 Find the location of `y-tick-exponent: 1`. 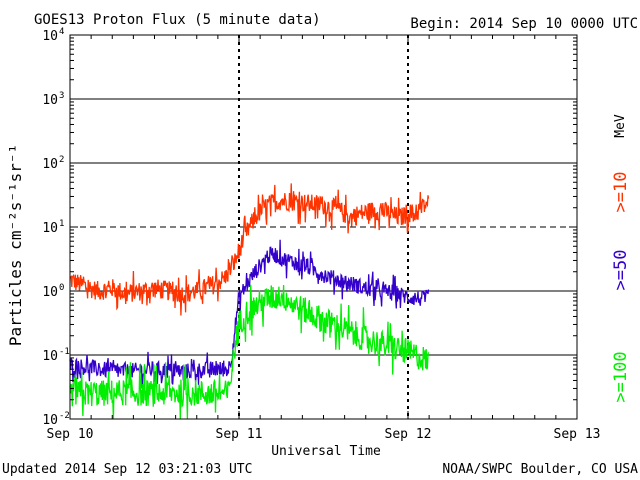

y-tick-exponent: 1 is located at coordinates (61, 224).